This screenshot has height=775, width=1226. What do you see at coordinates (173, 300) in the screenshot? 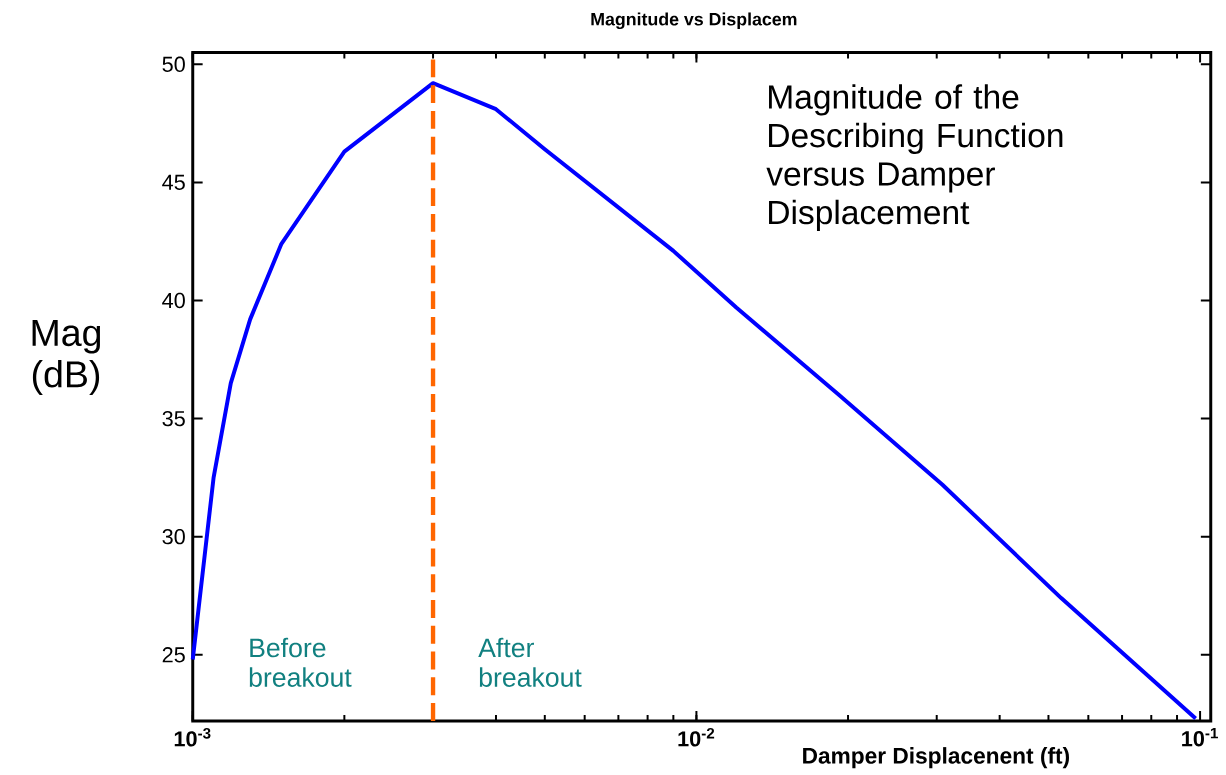
I see `y-tick-label: 40` at bounding box center [173, 300].